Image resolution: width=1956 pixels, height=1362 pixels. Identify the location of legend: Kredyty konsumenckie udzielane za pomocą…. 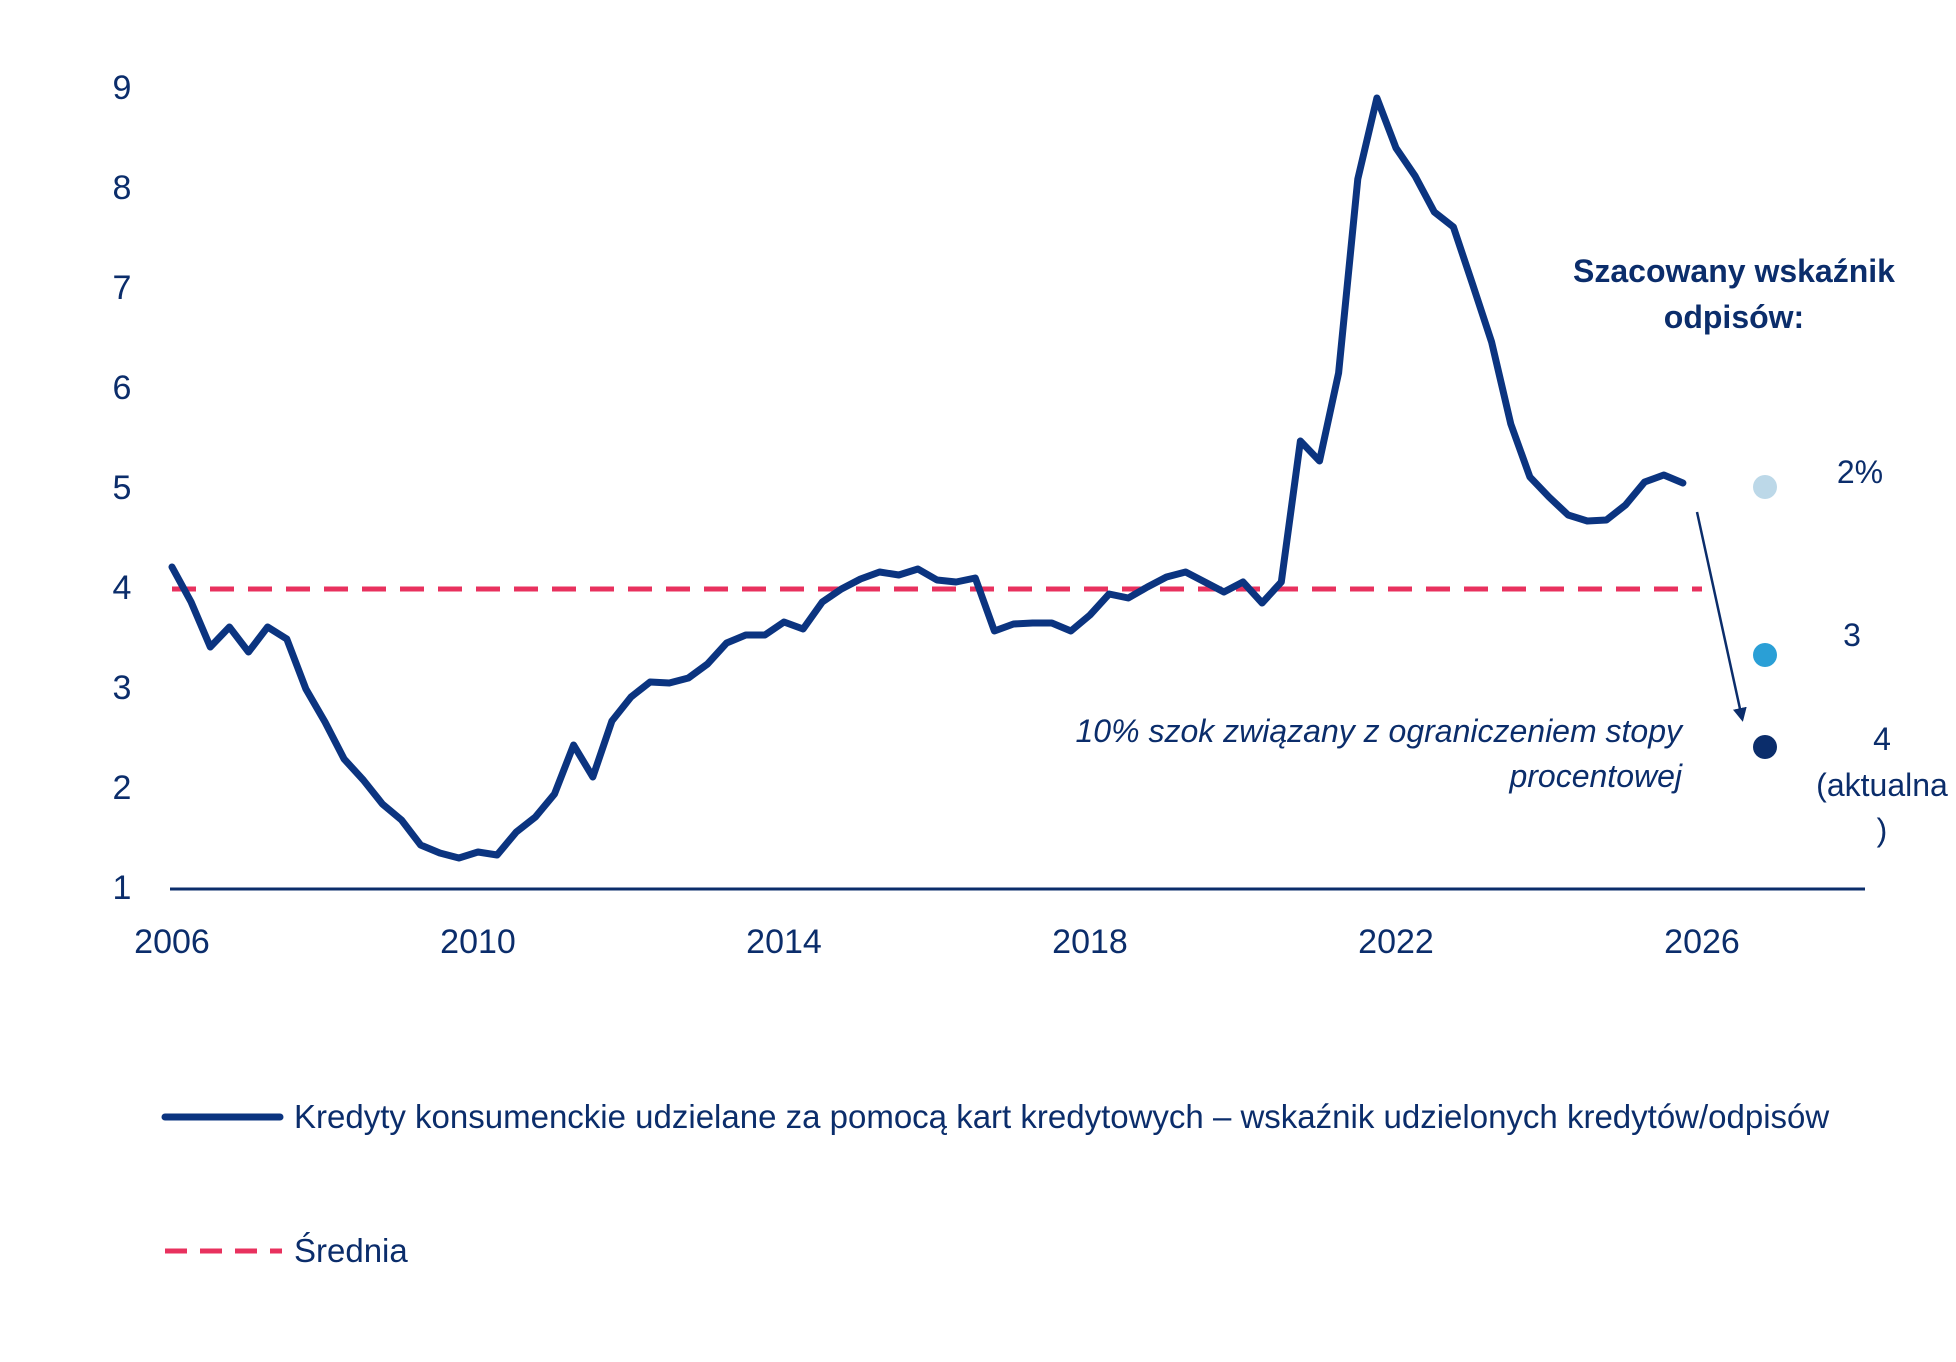
(995, 1183).